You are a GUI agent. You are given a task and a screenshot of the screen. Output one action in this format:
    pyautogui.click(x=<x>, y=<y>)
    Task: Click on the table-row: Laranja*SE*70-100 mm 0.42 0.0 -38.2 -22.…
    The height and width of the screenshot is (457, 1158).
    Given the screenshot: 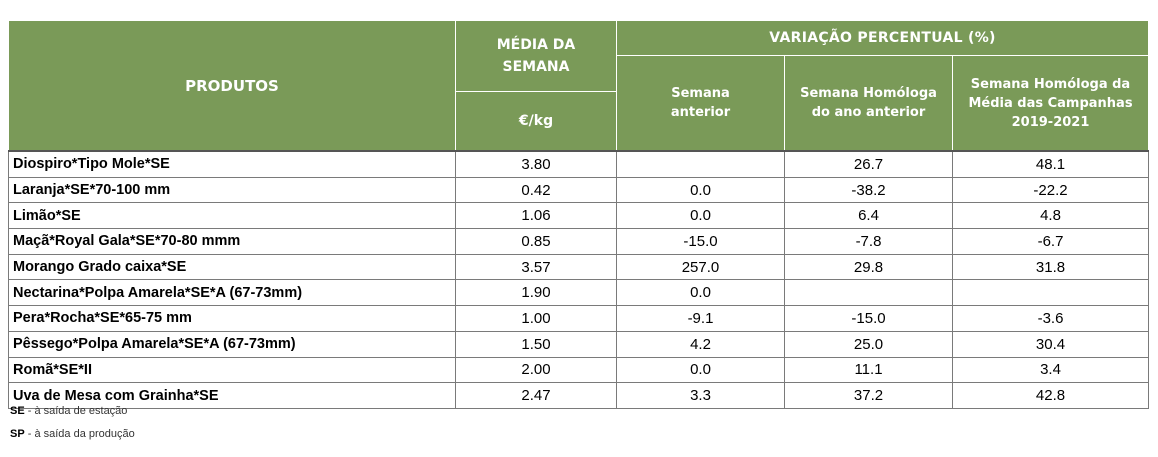 What is the action you would take?
    pyautogui.click(x=579, y=190)
    